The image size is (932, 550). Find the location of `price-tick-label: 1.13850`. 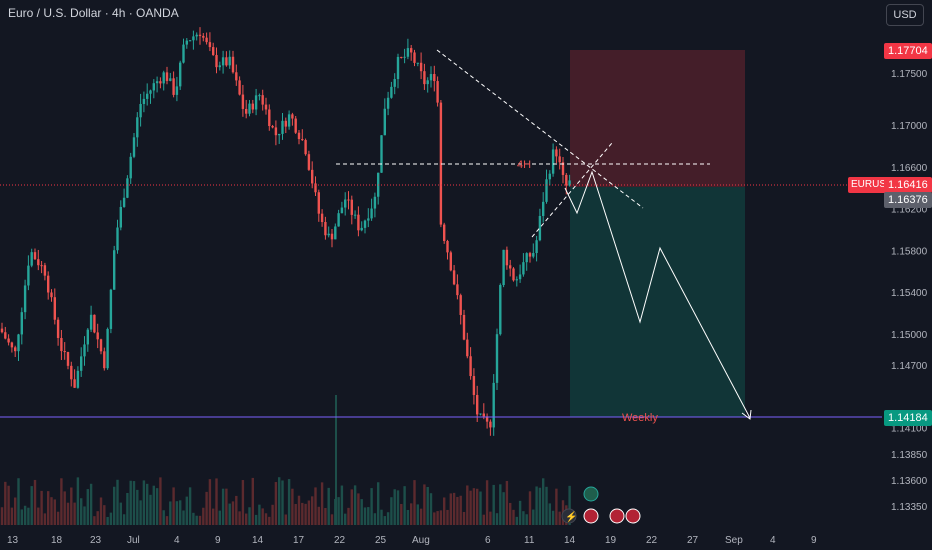

price-tick-label: 1.13850 is located at coordinates (909, 455).